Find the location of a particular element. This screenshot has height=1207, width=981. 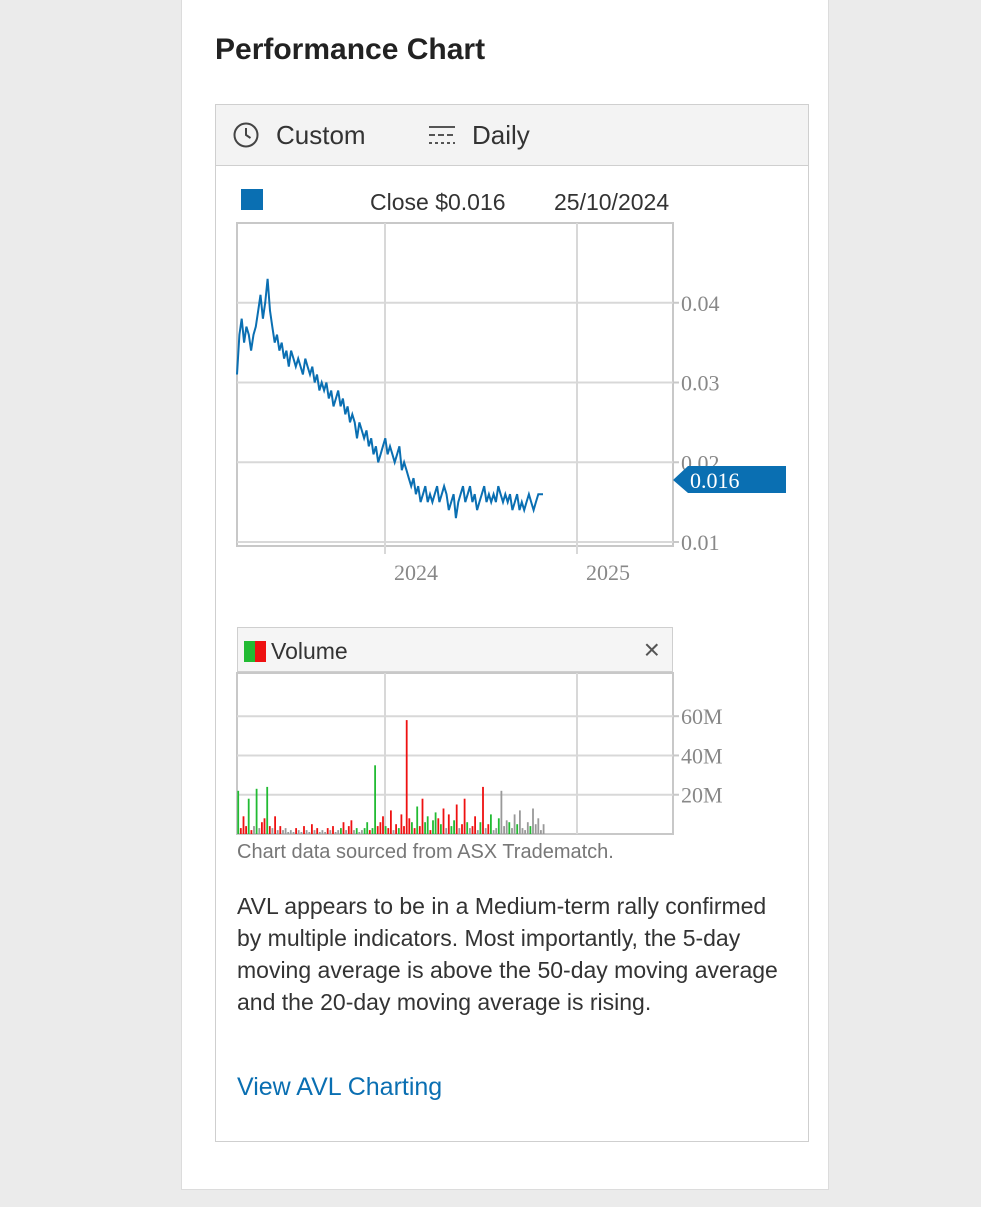

chart-toolbar: Custom Daily is located at coordinates (512, 135).